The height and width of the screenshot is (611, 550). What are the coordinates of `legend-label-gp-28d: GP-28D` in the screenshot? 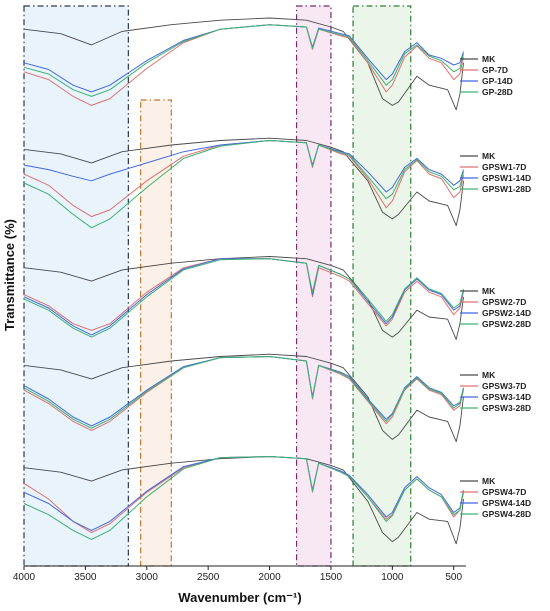 It's located at (497, 92).